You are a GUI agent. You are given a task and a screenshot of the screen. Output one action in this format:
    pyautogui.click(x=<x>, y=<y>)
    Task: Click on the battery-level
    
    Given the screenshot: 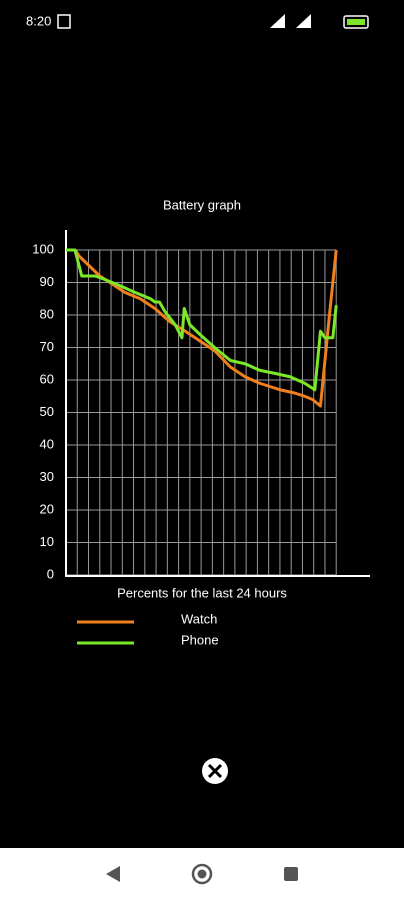 What is the action you would take?
    pyautogui.click(x=356, y=22)
    